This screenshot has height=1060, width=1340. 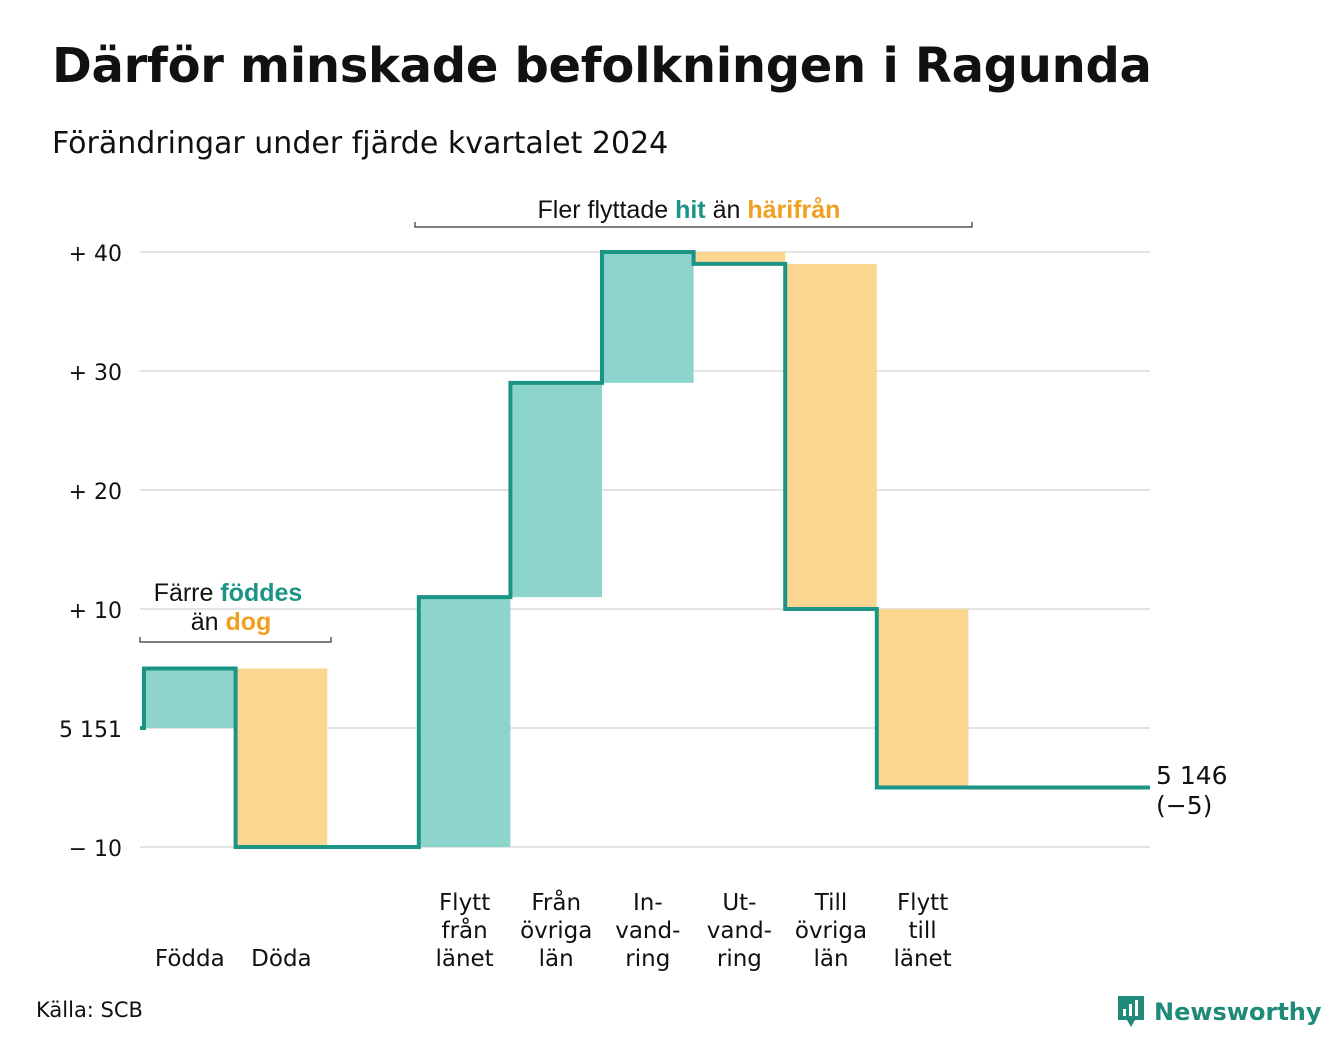 I want to click on y-tick-label: + 30, so click(x=95, y=373).